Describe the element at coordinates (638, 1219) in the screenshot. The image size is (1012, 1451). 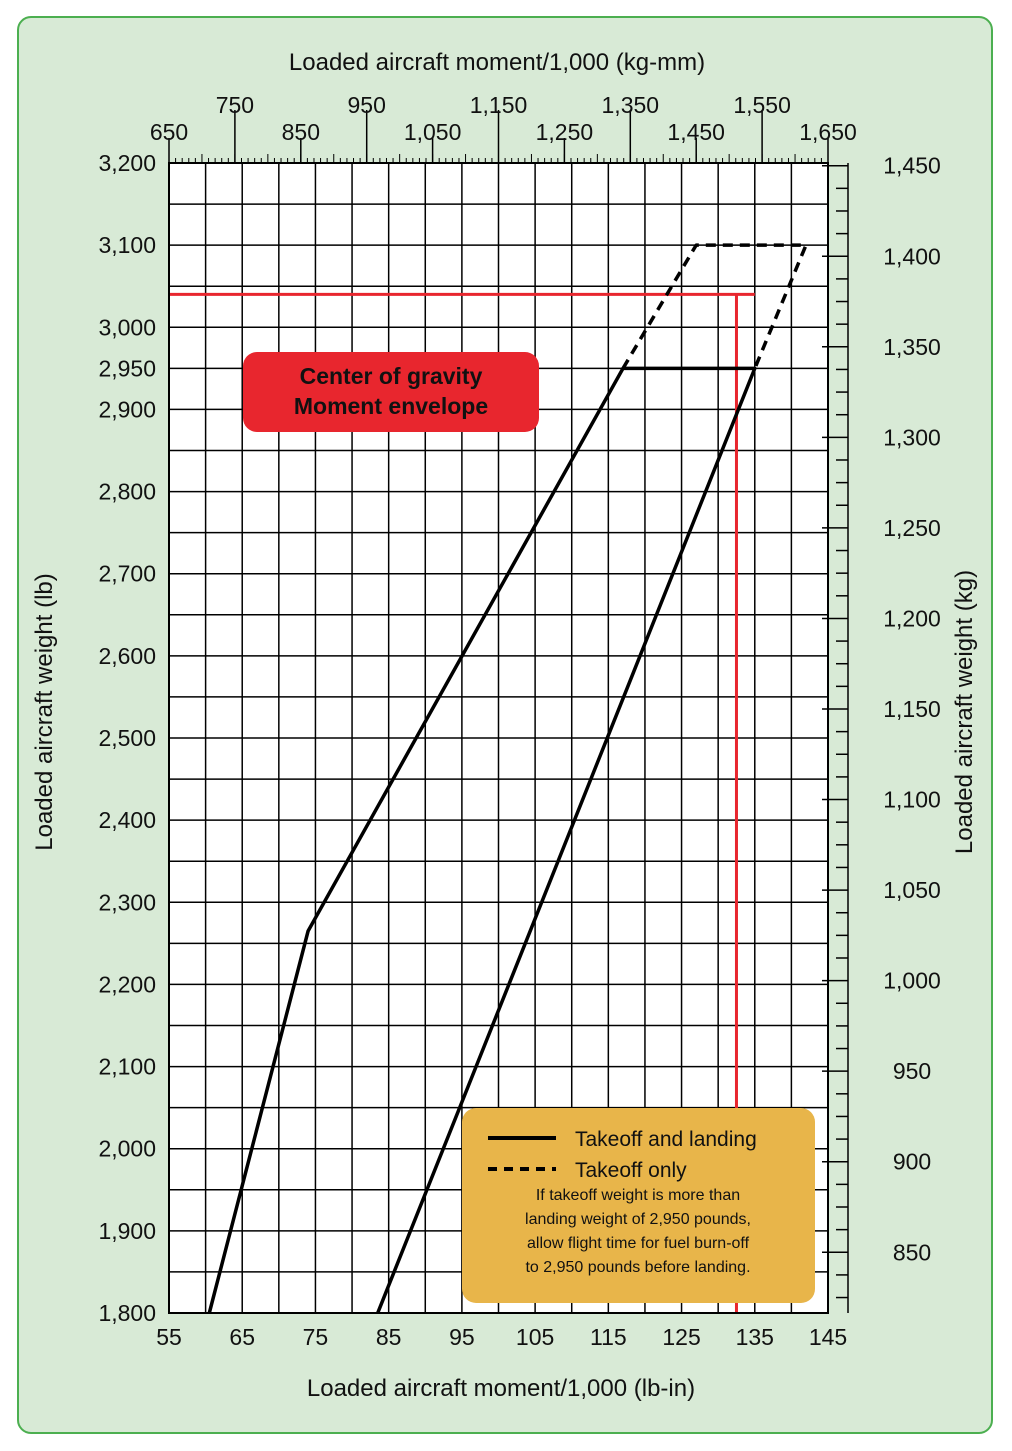
I see `legend-note-line-2: landing weight of 2,950 pounds,` at that location.